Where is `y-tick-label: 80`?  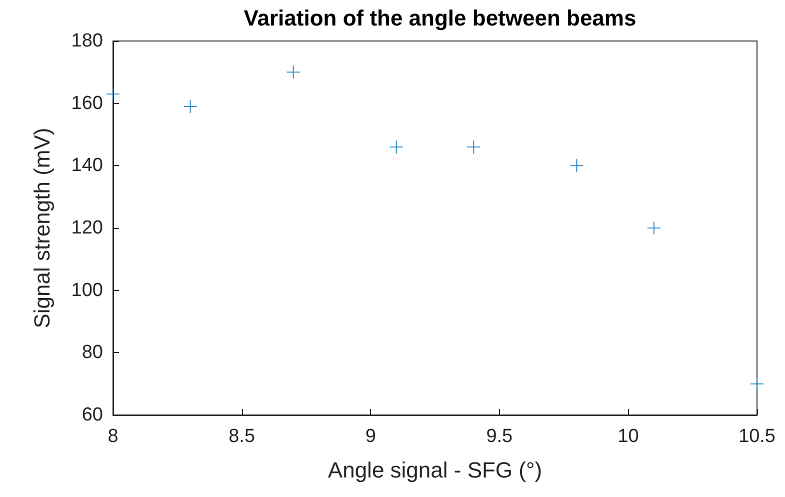 y-tick-label: 80 is located at coordinates (92, 353).